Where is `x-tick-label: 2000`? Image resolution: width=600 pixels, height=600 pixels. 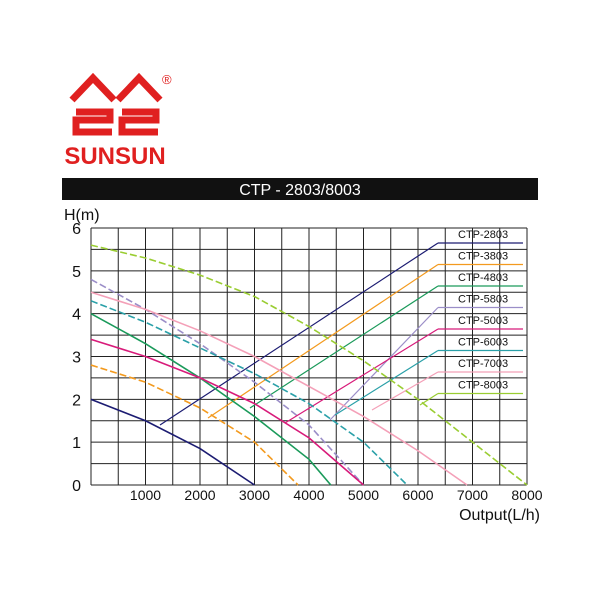
x-tick-label: 2000 is located at coordinates (199, 495).